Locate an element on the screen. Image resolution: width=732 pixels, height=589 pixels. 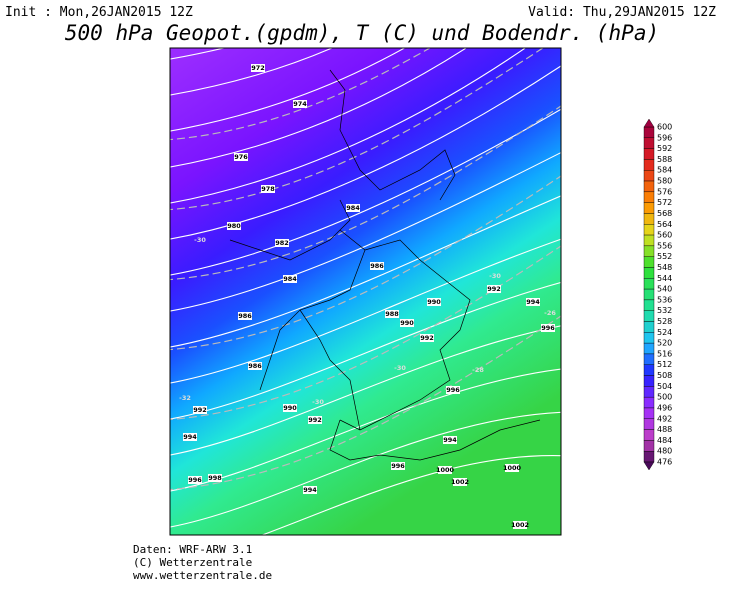
colorbar-label: 600 is located at coordinates (664, 127).